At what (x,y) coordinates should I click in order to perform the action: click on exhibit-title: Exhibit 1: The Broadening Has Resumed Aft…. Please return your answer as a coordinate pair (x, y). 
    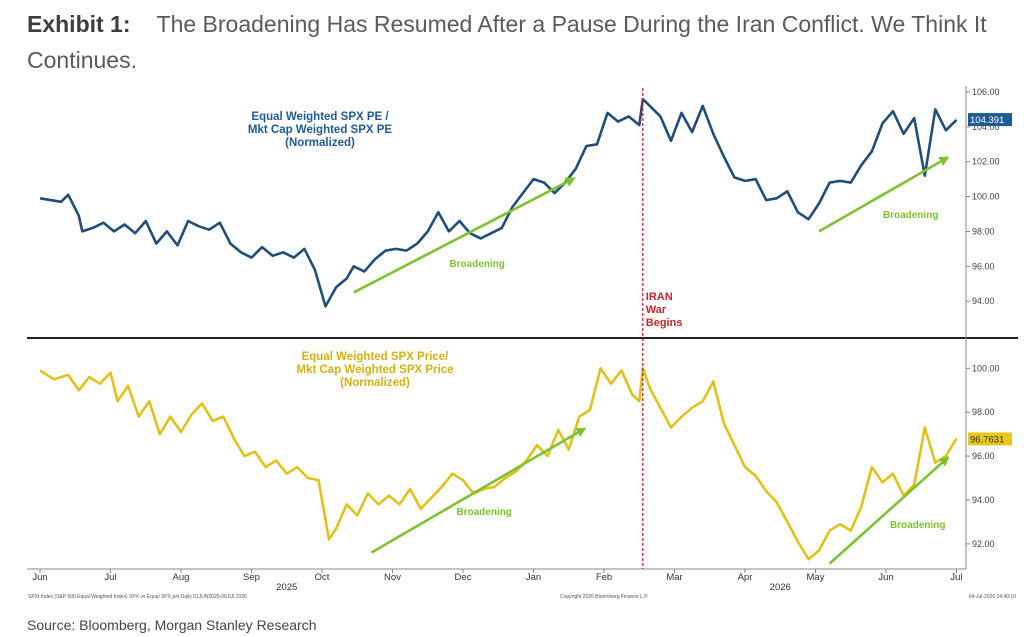
    Looking at the image, I should click on (522, 42).